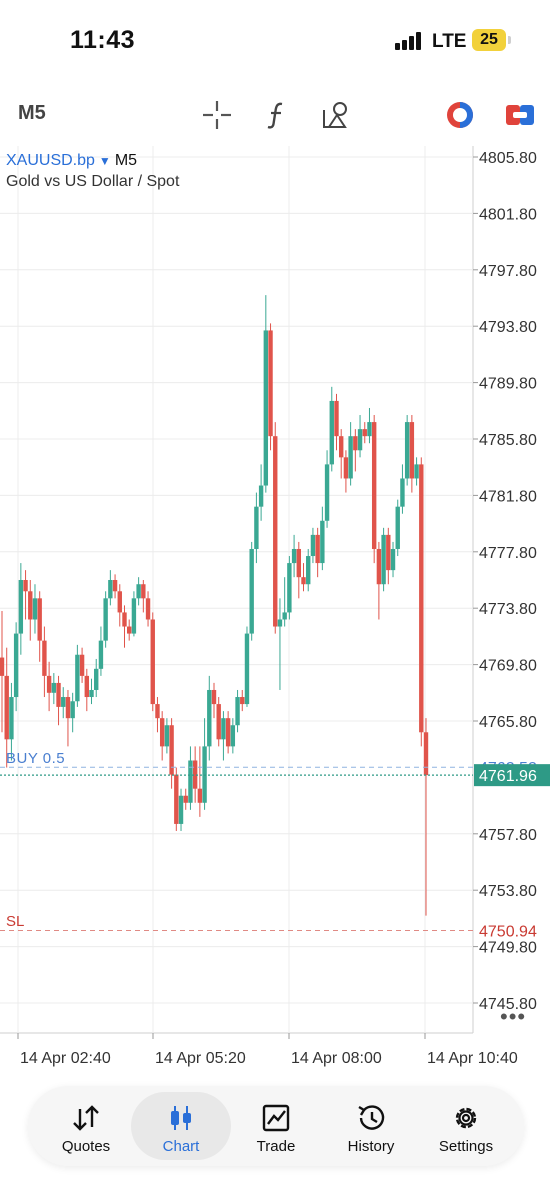  Describe the element at coordinates (508, 932) in the screenshot. I see `stop-loss-price-label: 4750.94` at that location.